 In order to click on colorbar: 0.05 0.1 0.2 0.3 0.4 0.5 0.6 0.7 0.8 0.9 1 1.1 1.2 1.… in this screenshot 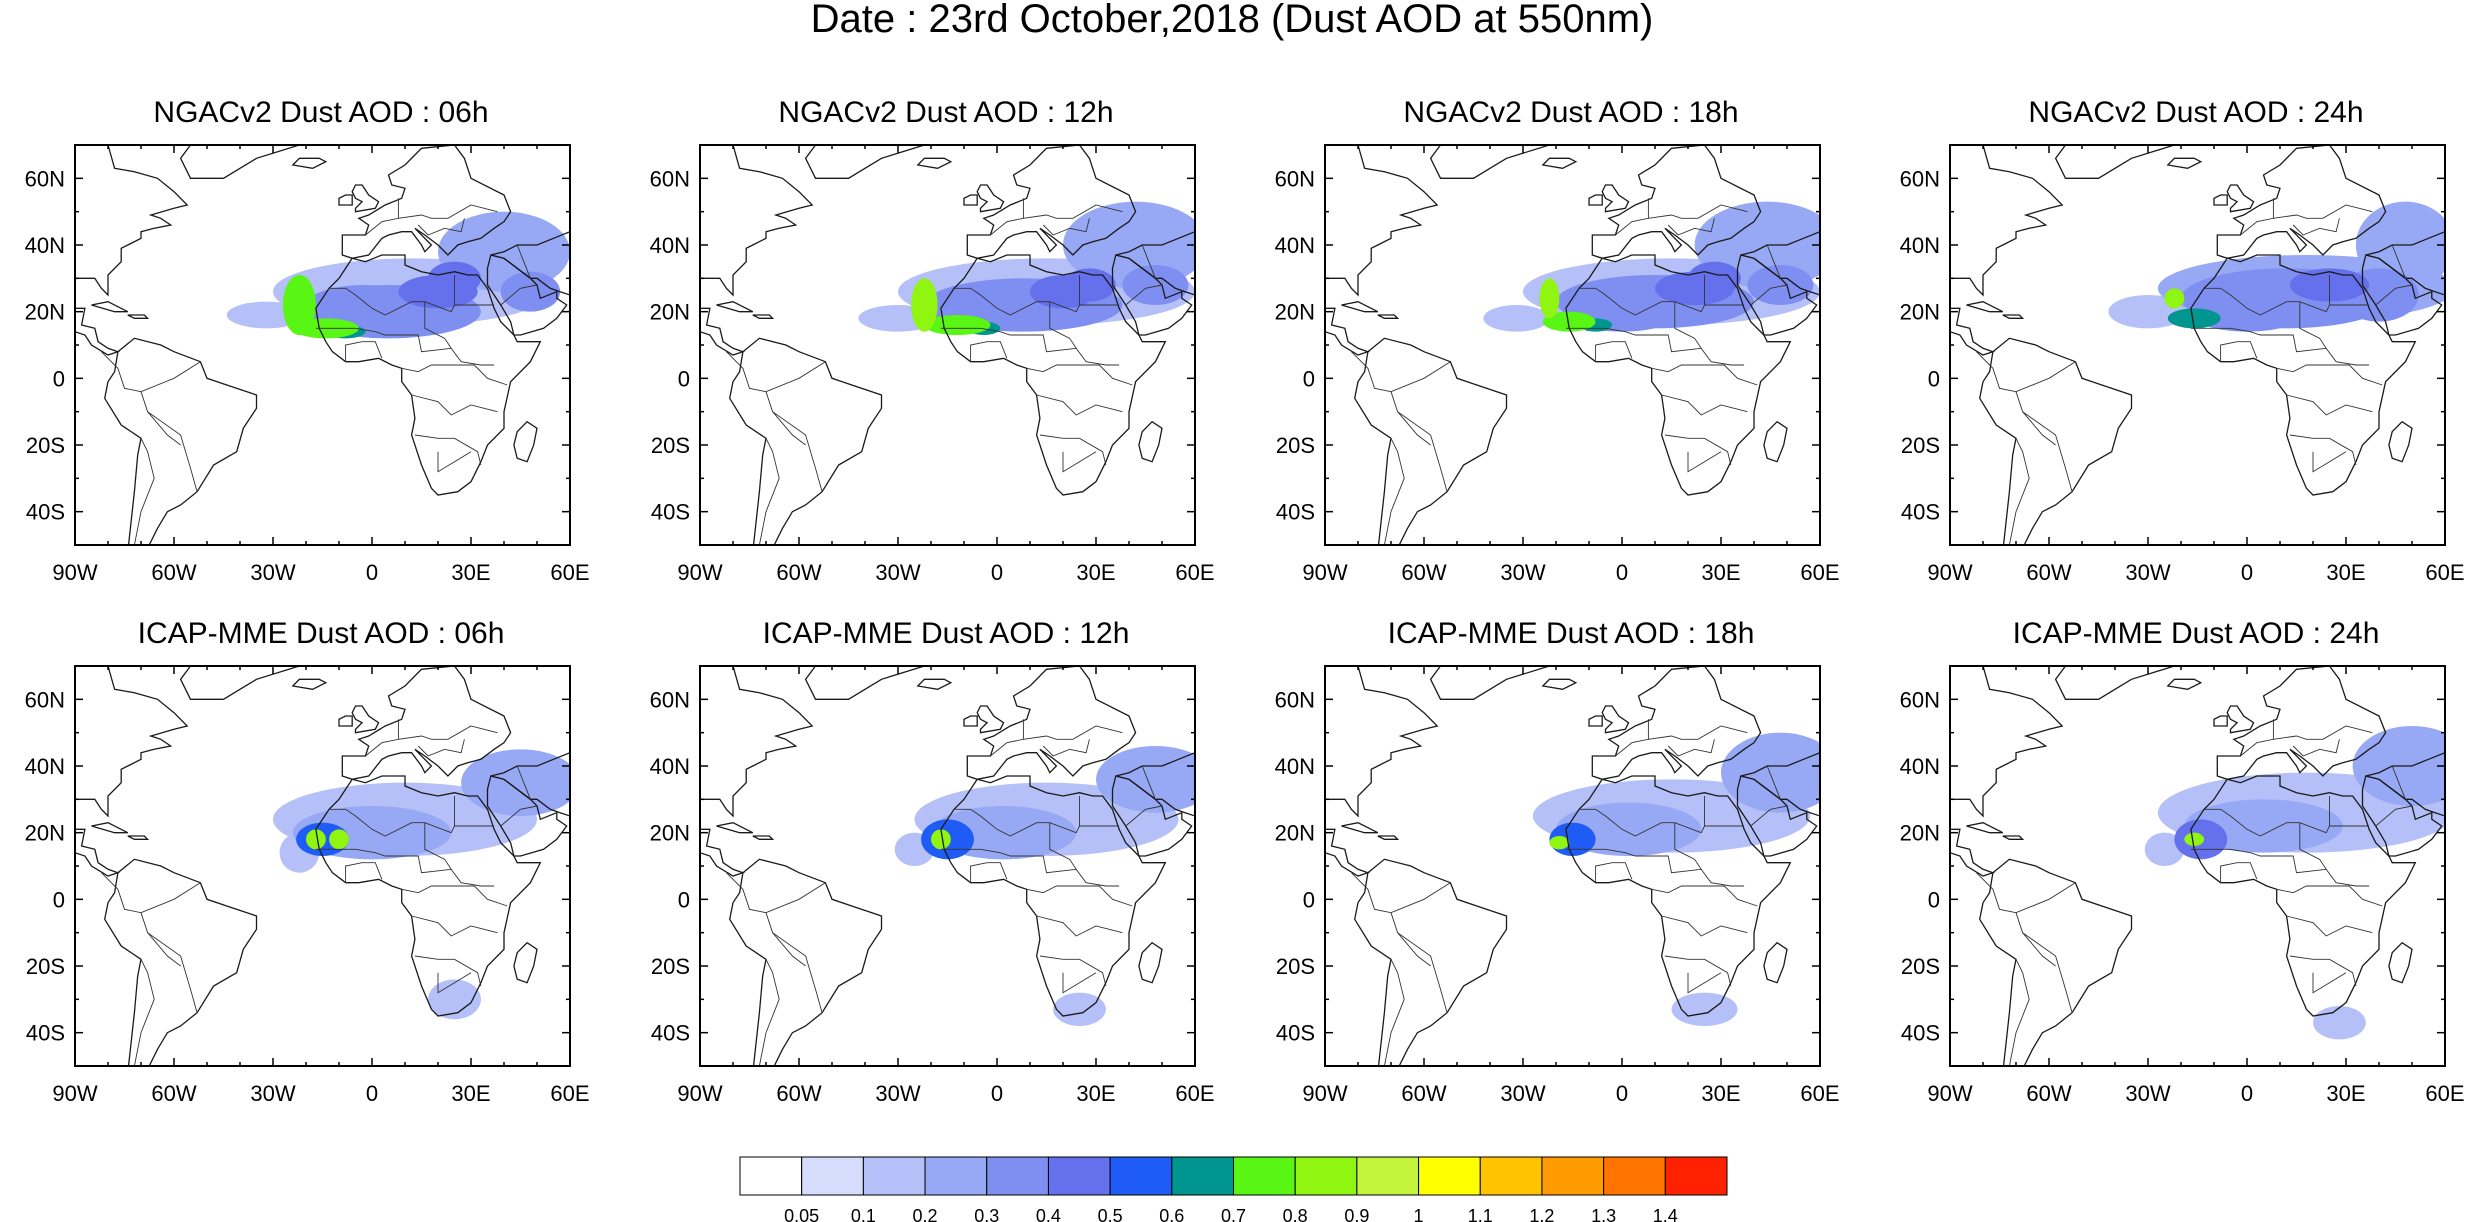, I will do `click(1233, 1189)`.